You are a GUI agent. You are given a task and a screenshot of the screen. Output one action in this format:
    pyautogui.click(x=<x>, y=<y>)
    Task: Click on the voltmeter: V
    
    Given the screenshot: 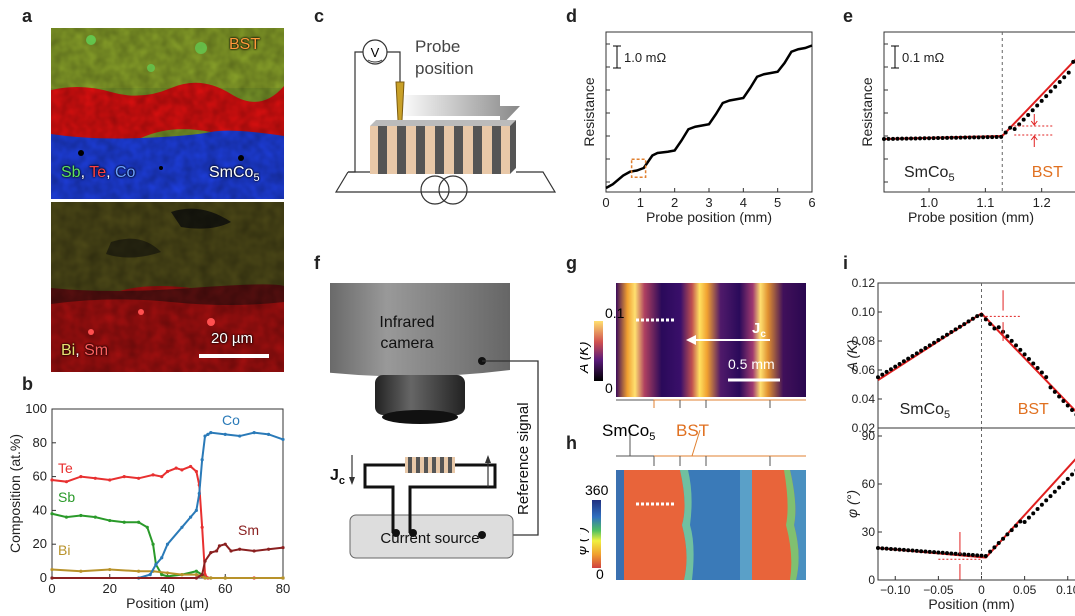 What is the action you would take?
    pyautogui.click(x=375, y=52)
    